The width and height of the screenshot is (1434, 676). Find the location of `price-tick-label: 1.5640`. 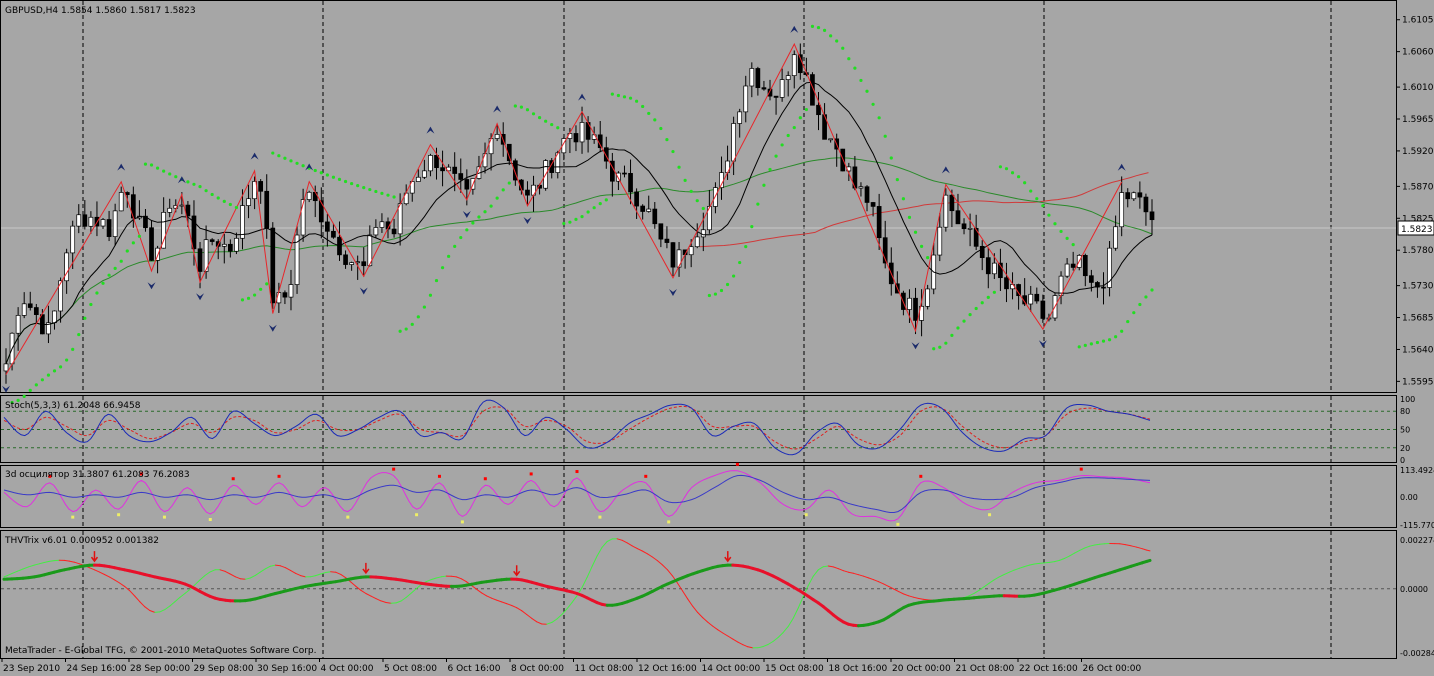

price-tick-label: 1.5640 is located at coordinates (1418, 350).